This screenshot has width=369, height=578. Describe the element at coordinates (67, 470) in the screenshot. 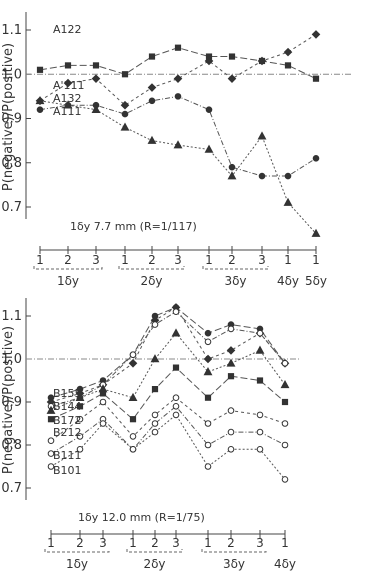

I see `series-label: B101` at that location.